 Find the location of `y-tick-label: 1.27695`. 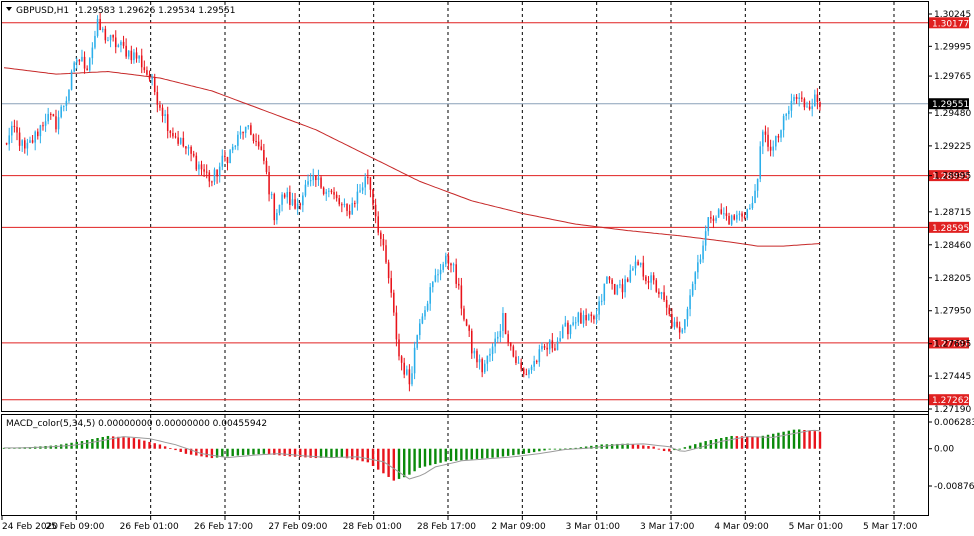

y-tick-label: 1.27695 is located at coordinates (952, 345).